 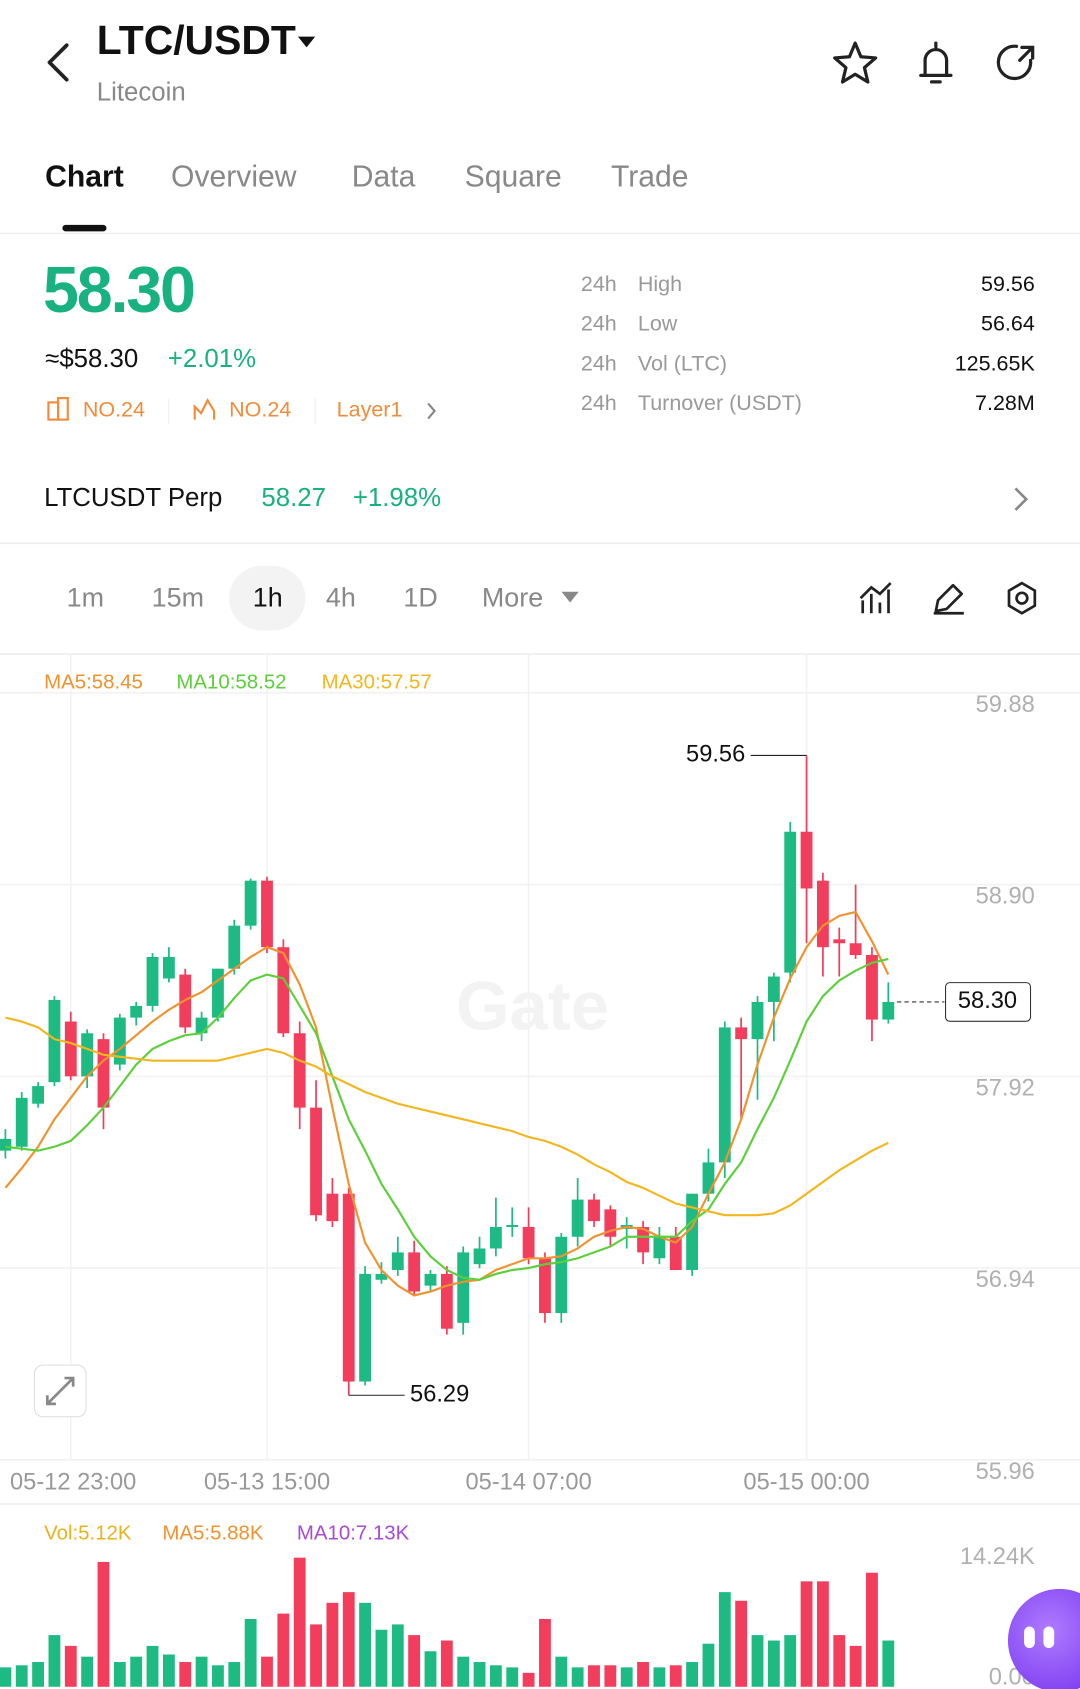 I want to click on x-tick-label: 05-12 23:00, so click(x=73, y=1483).